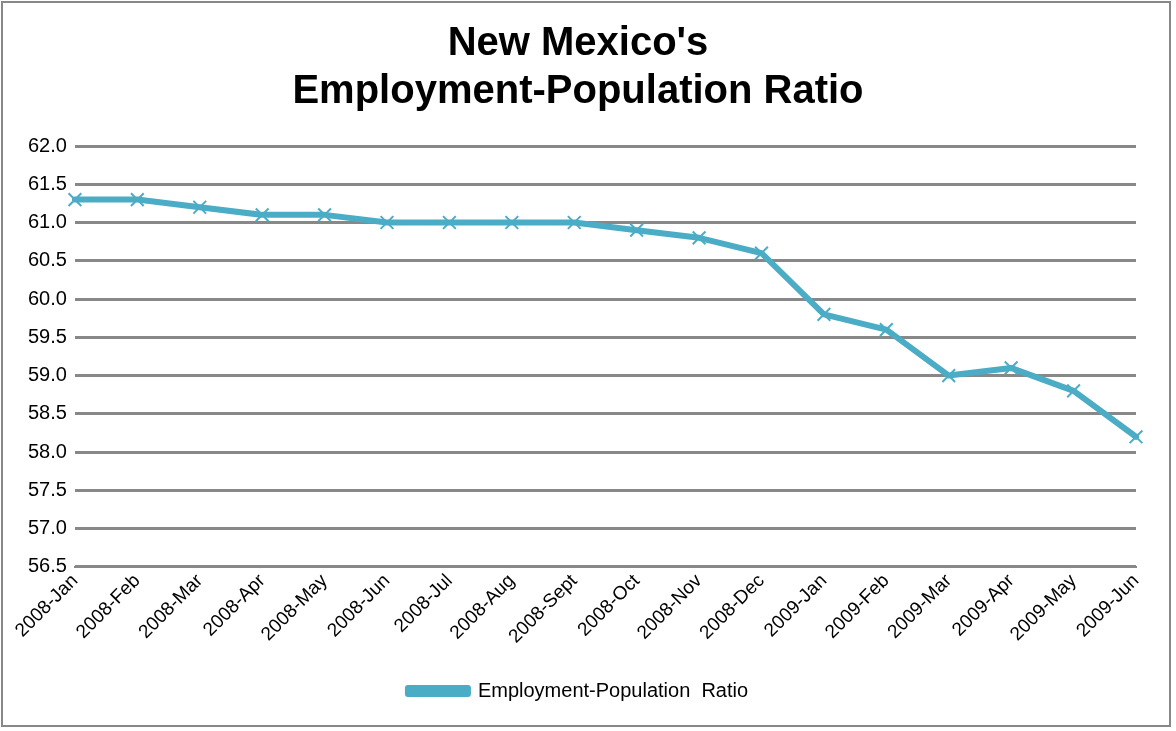 This screenshot has width=1176, height=731. Describe the element at coordinates (613, 689) in the screenshot. I see `legend-label: Employment-Population Ratio` at that location.